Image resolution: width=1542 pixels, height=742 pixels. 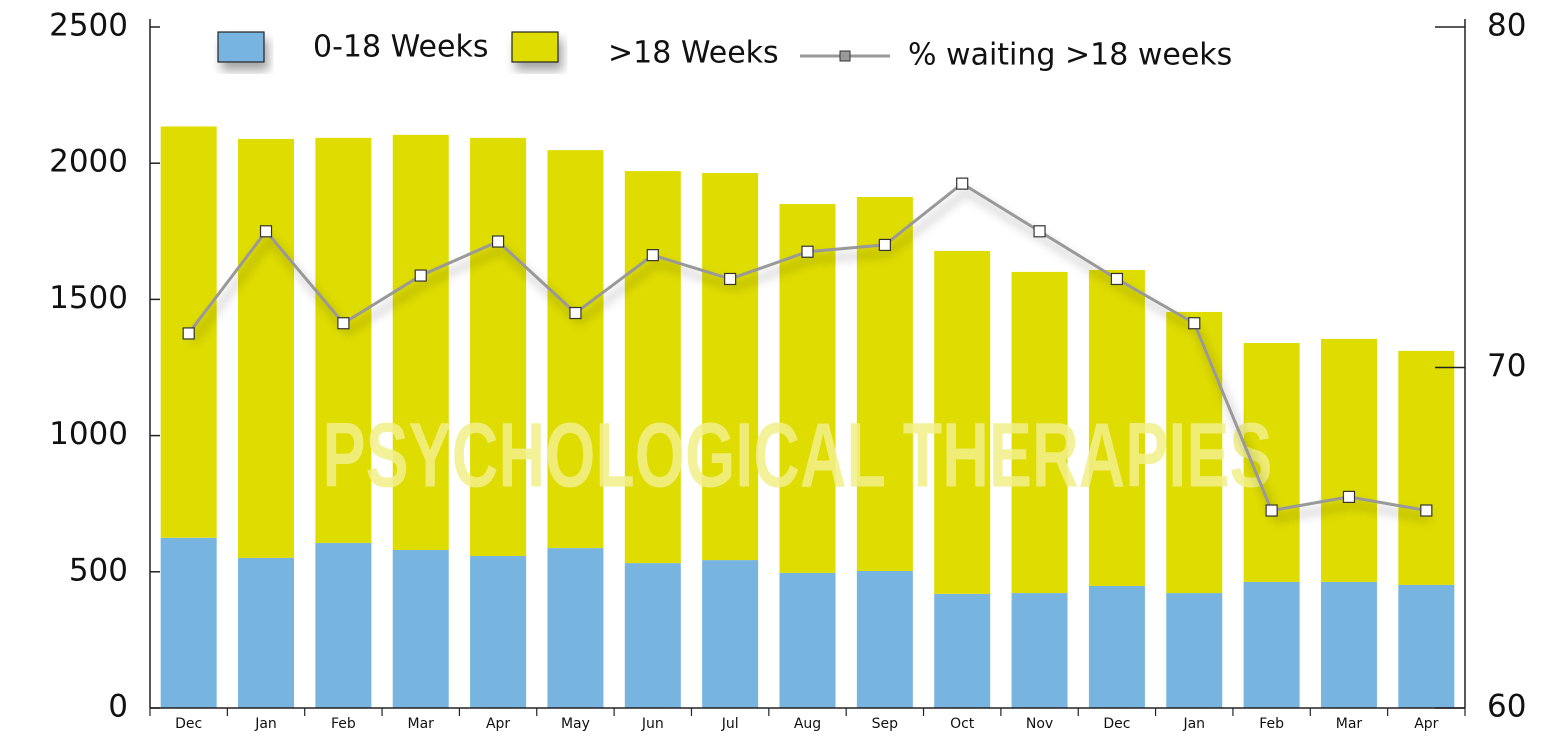 What do you see at coordinates (693, 53) in the screenshot?
I see `legend-label: >18 Weeks` at bounding box center [693, 53].